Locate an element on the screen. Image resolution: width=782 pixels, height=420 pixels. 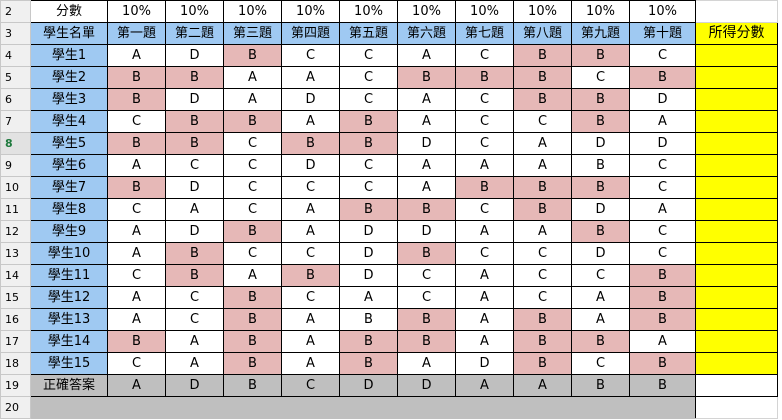
cell-student-name: 學生3 is located at coordinates (69, 99).